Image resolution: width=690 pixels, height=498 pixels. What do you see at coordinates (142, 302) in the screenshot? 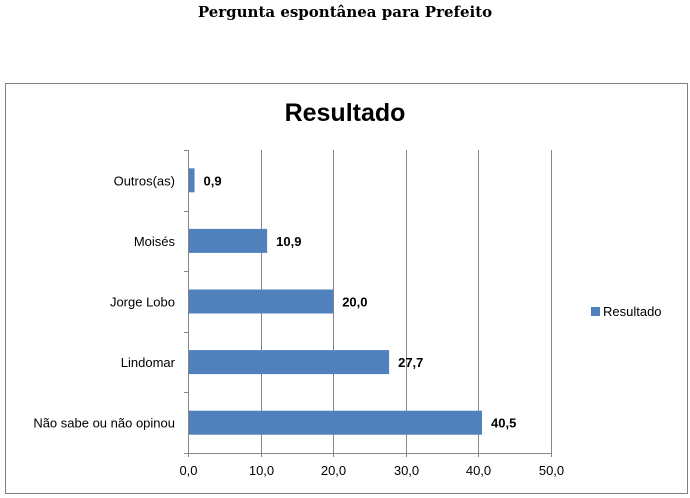
I see `category-label: Jorge Lobo` at bounding box center [142, 302].